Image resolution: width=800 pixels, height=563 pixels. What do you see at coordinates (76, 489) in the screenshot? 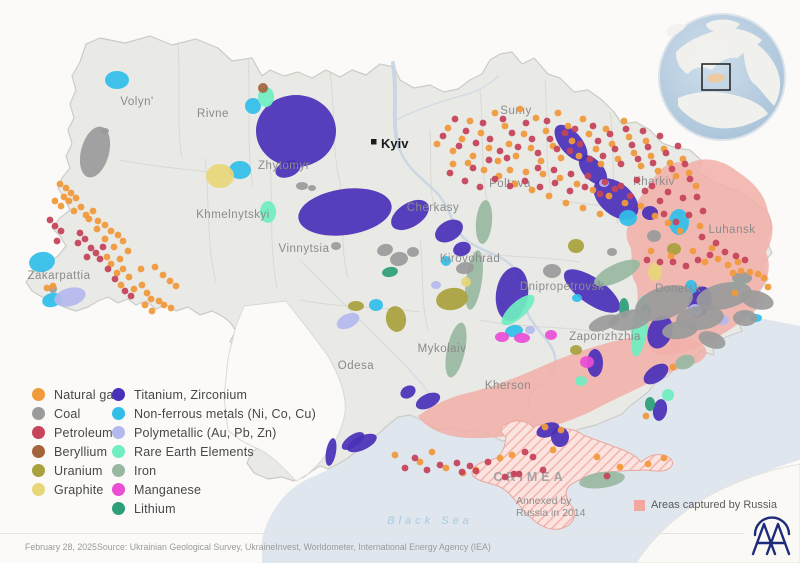
I see `legend-item-graphite: Graphite` at bounding box center [76, 489].